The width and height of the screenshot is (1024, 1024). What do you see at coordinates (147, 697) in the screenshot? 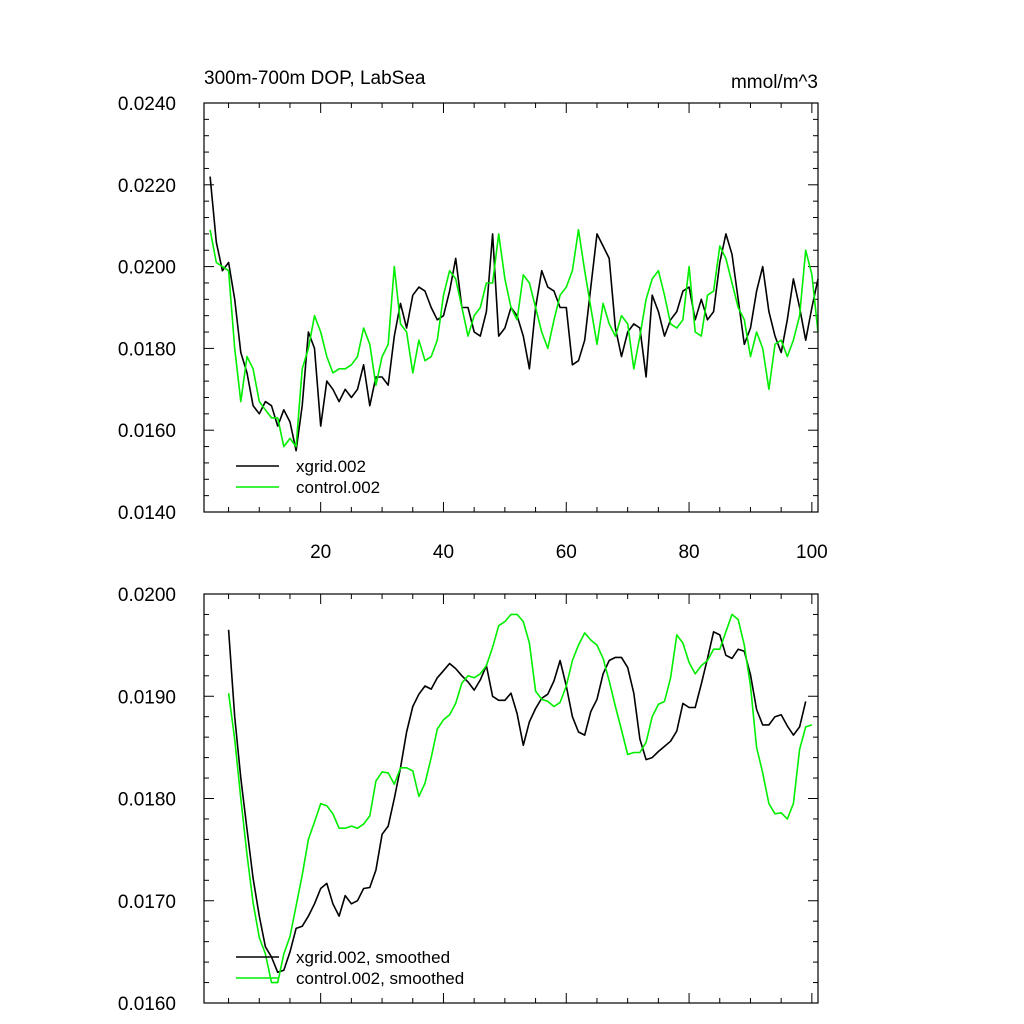
I see `y-tick-label: 0.0190` at bounding box center [147, 697].